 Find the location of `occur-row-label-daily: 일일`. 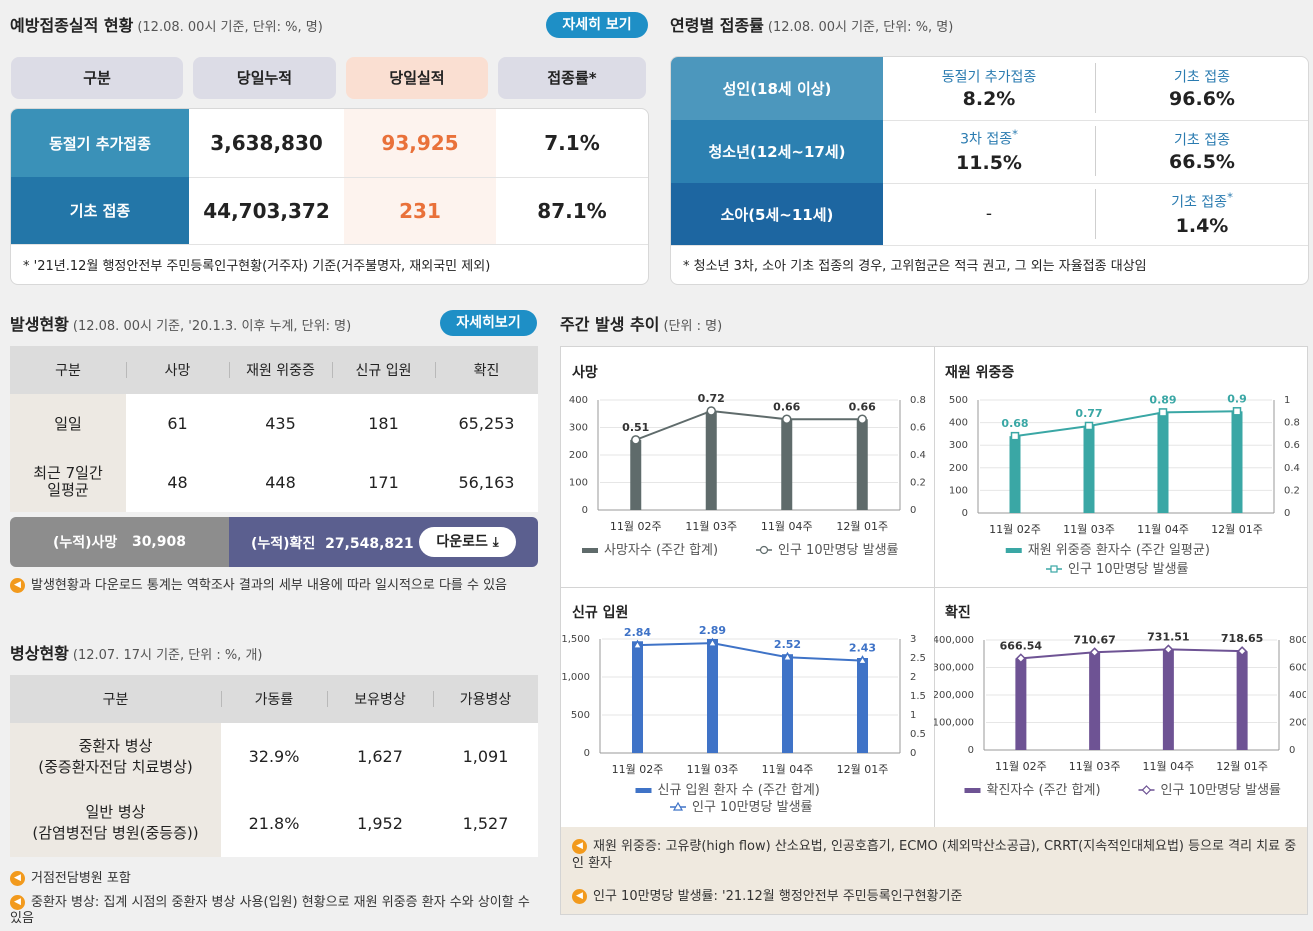

occur-row-label-daily: 일일 is located at coordinates (68, 423).